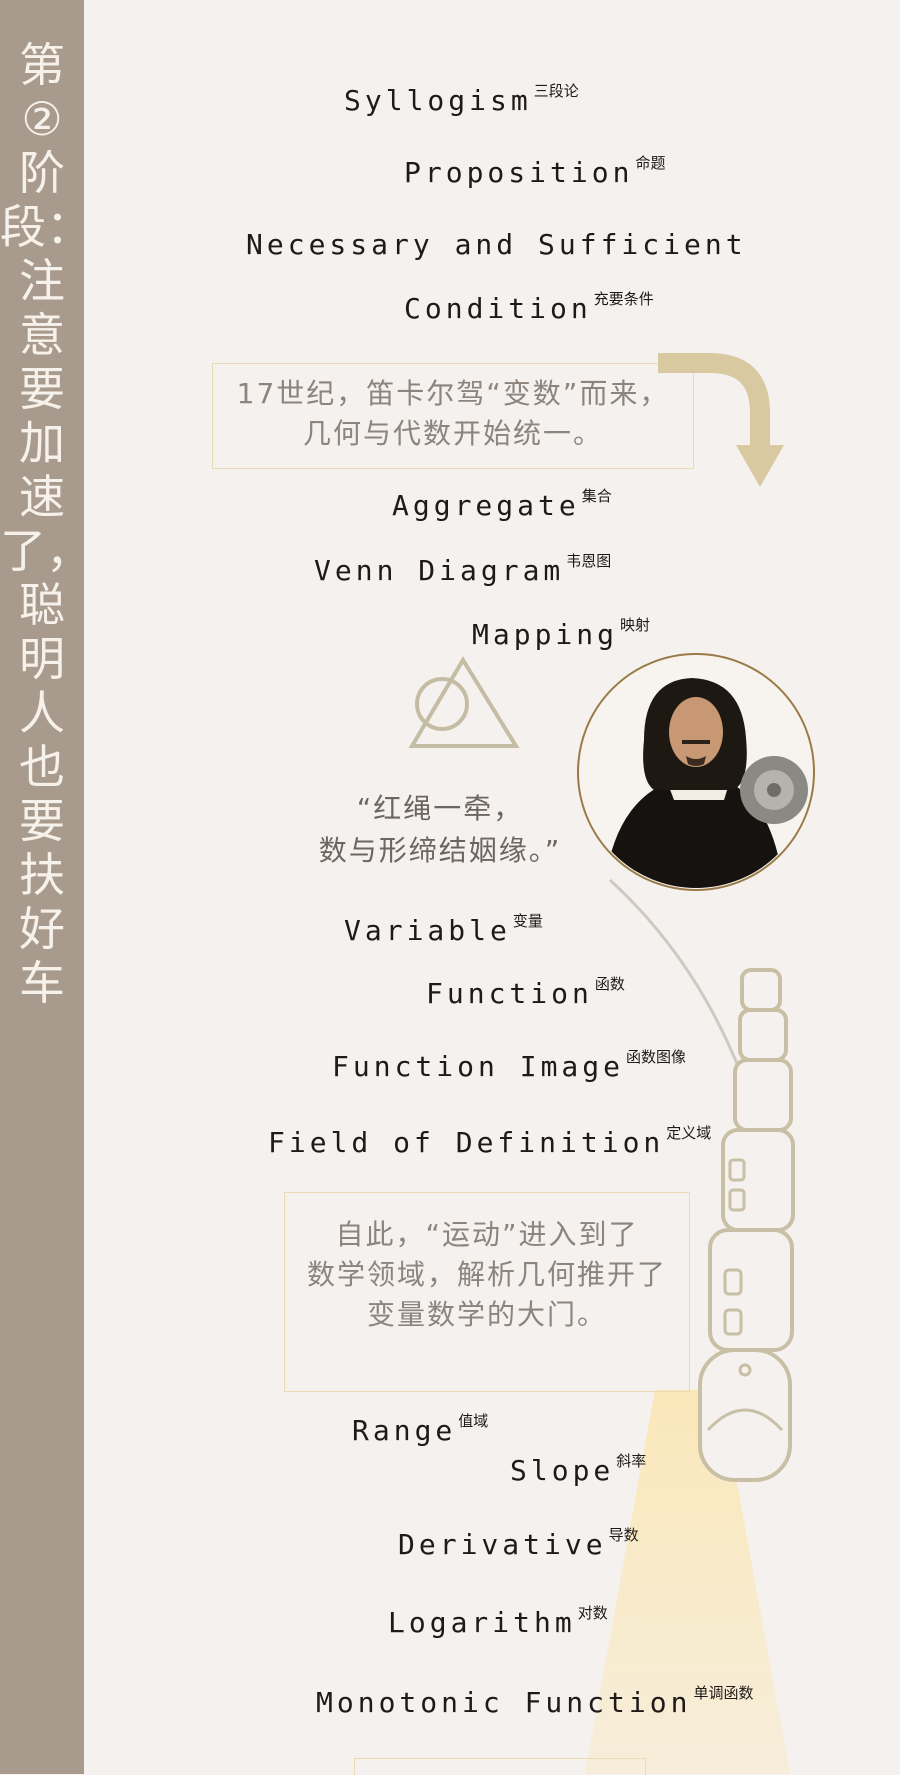  Describe the element at coordinates (453, 416) in the screenshot. I see `descartes-note-box: 17世纪，笛卡尔驾“变数”而来， 几何与代数开始统一。` at that location.